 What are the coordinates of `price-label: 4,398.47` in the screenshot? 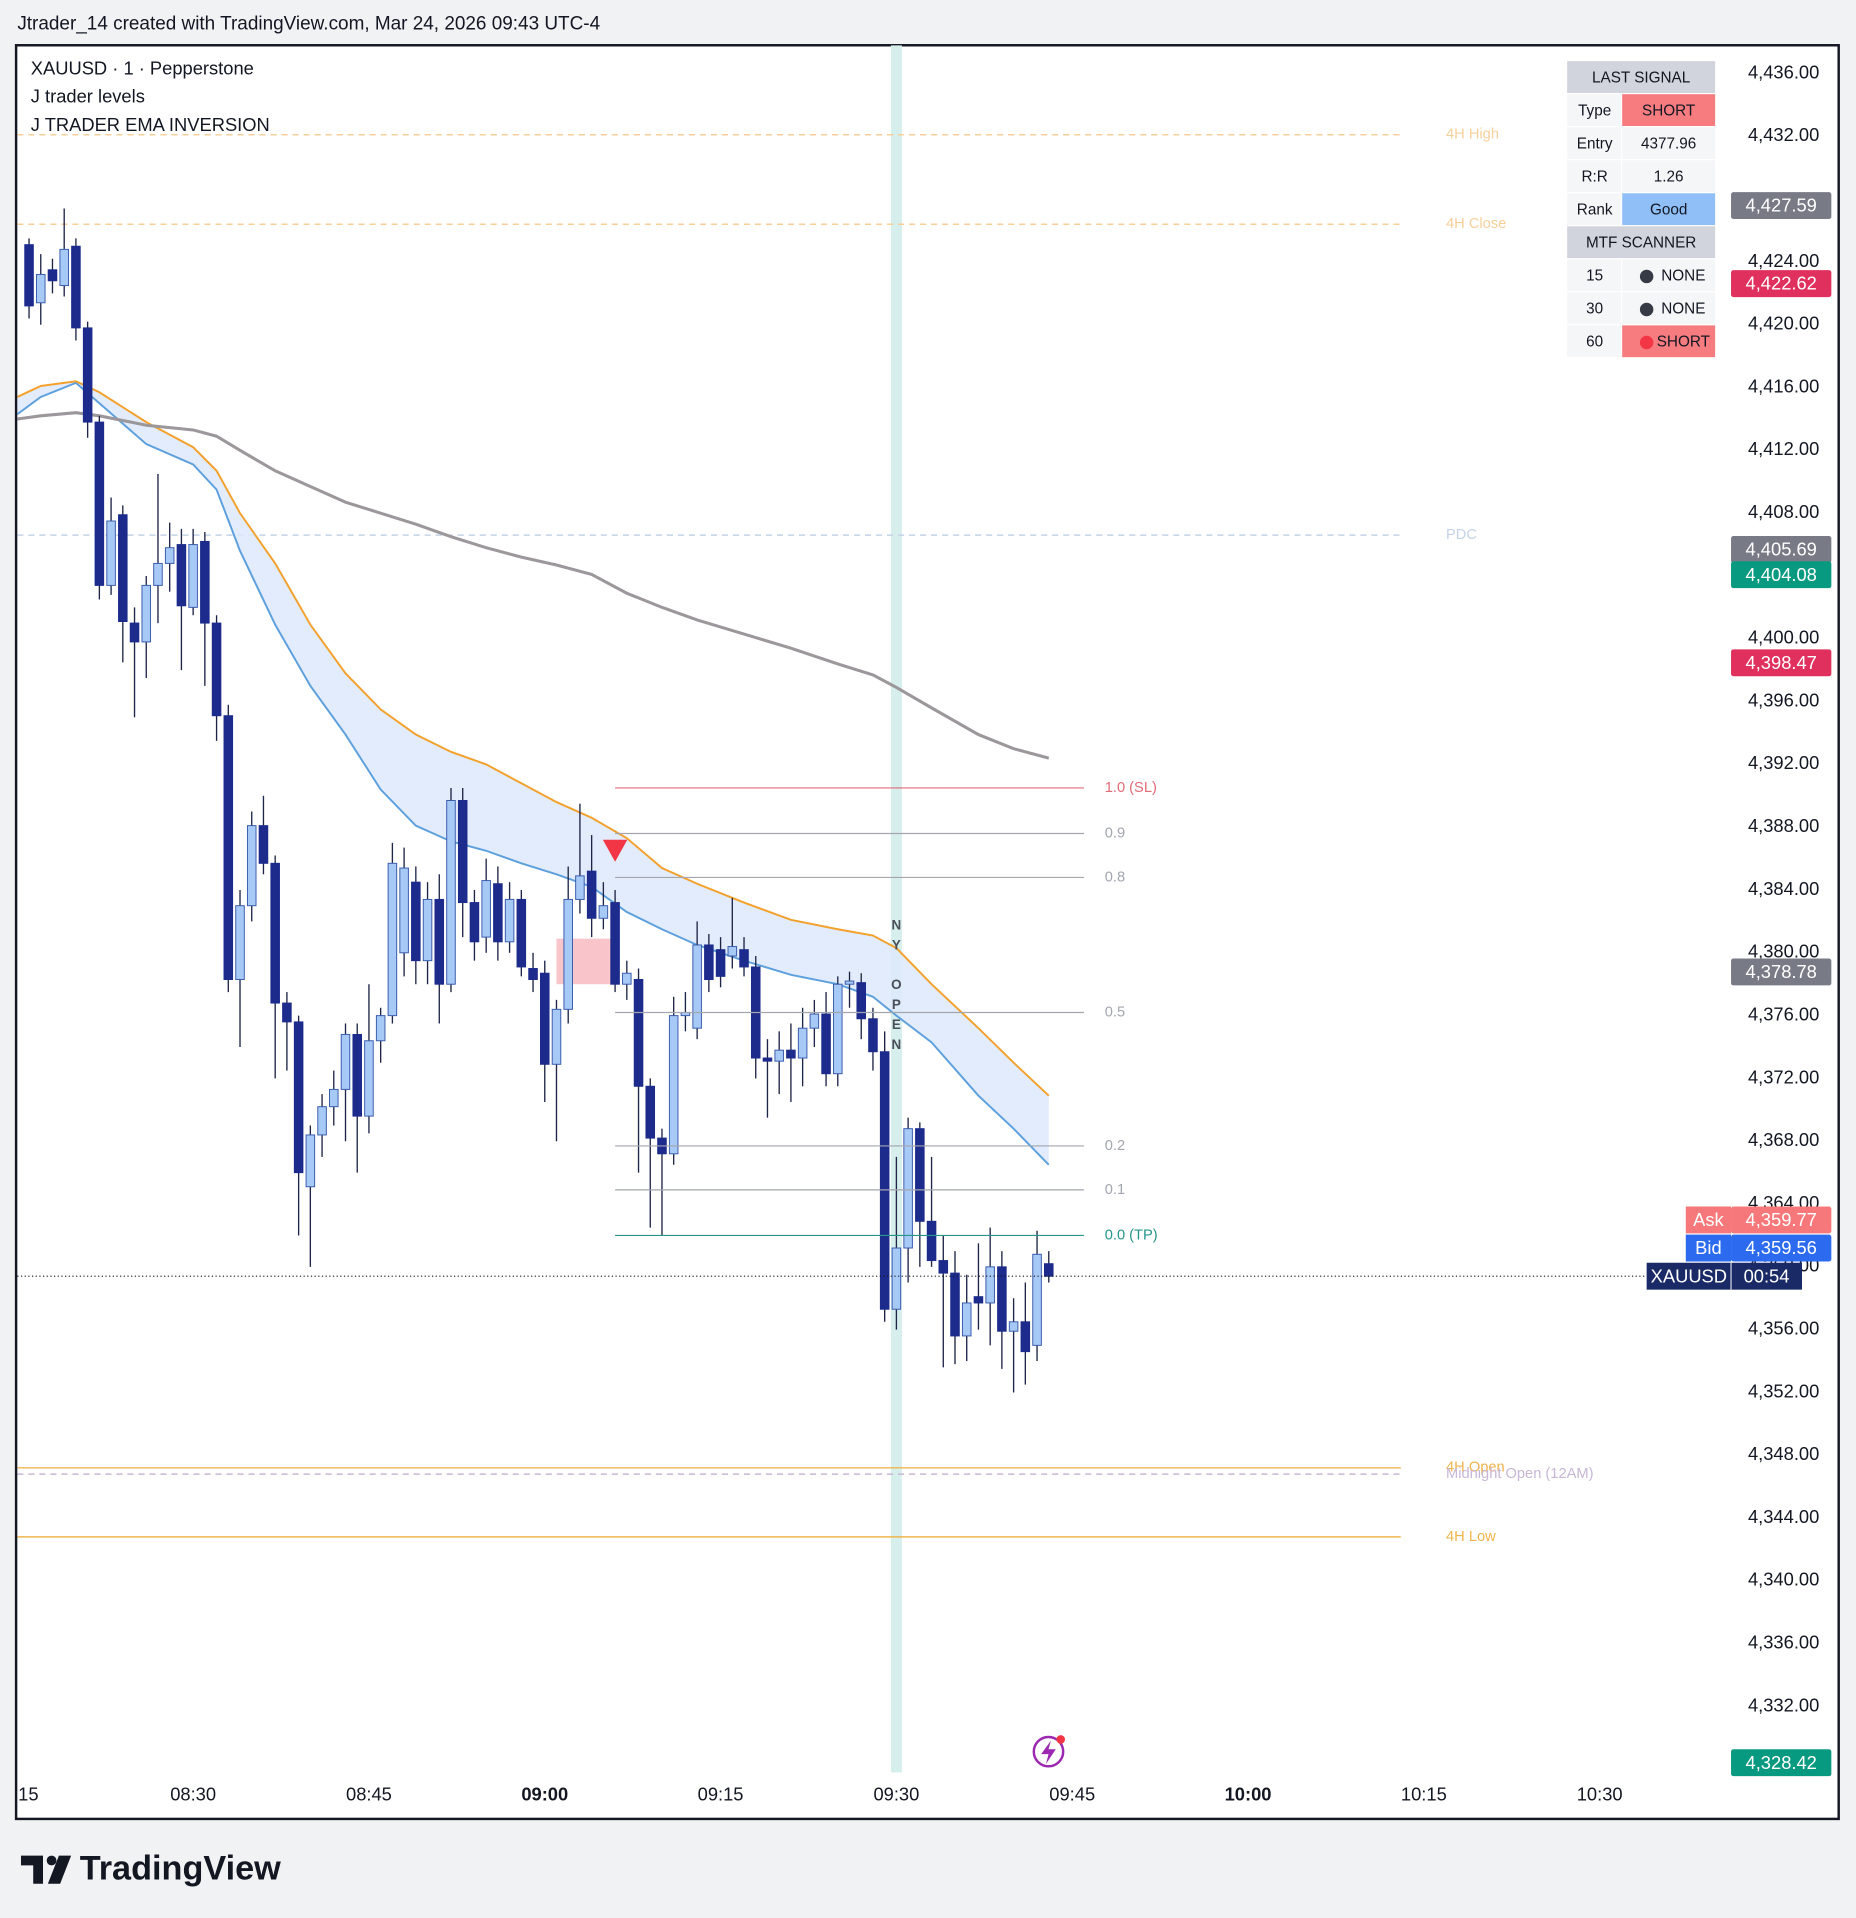 It's located at (1781, 662).